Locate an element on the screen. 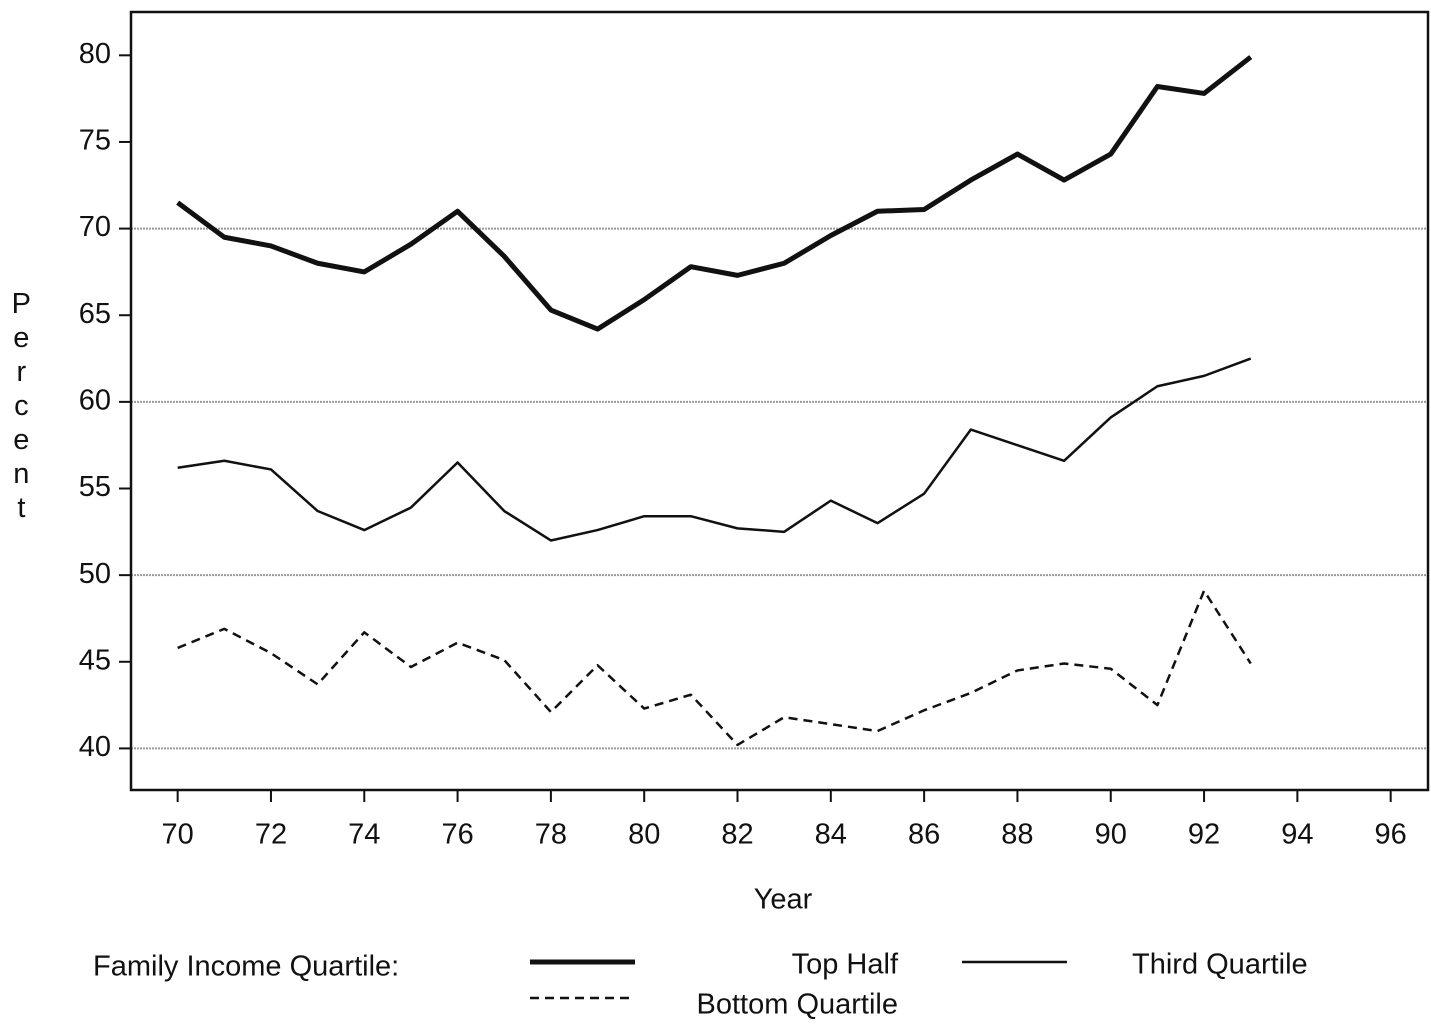  x-tick-label: 86 is located at coordinates (924, 835).